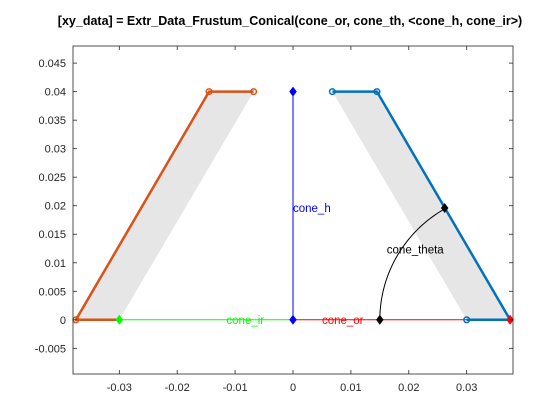  I want to click on annotation-layer: cone_h cone_theta cone_ir cone_or, so click(335, 265).